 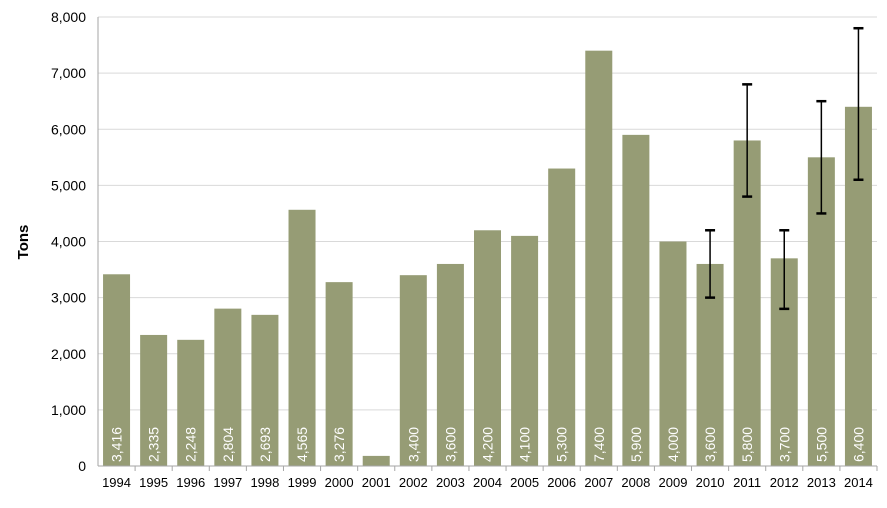 What do you see at coordinates (858, 482) in the screenshot?
I see `x-tick-label: 2014` at bounding box center [858, 482].